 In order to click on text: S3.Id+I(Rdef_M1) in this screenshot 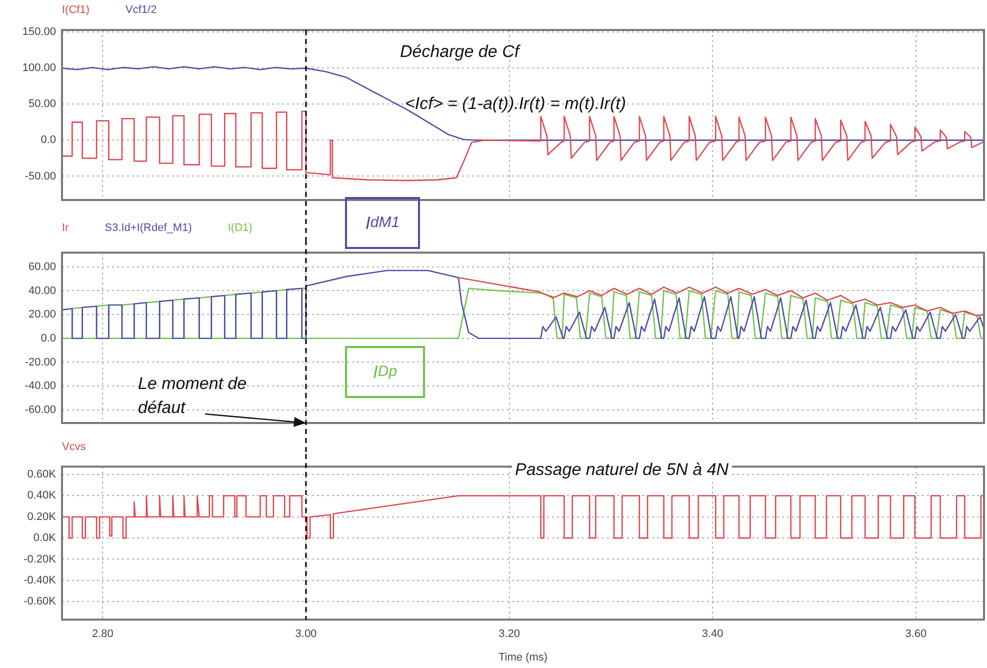, I will do `click(148, 228)`.